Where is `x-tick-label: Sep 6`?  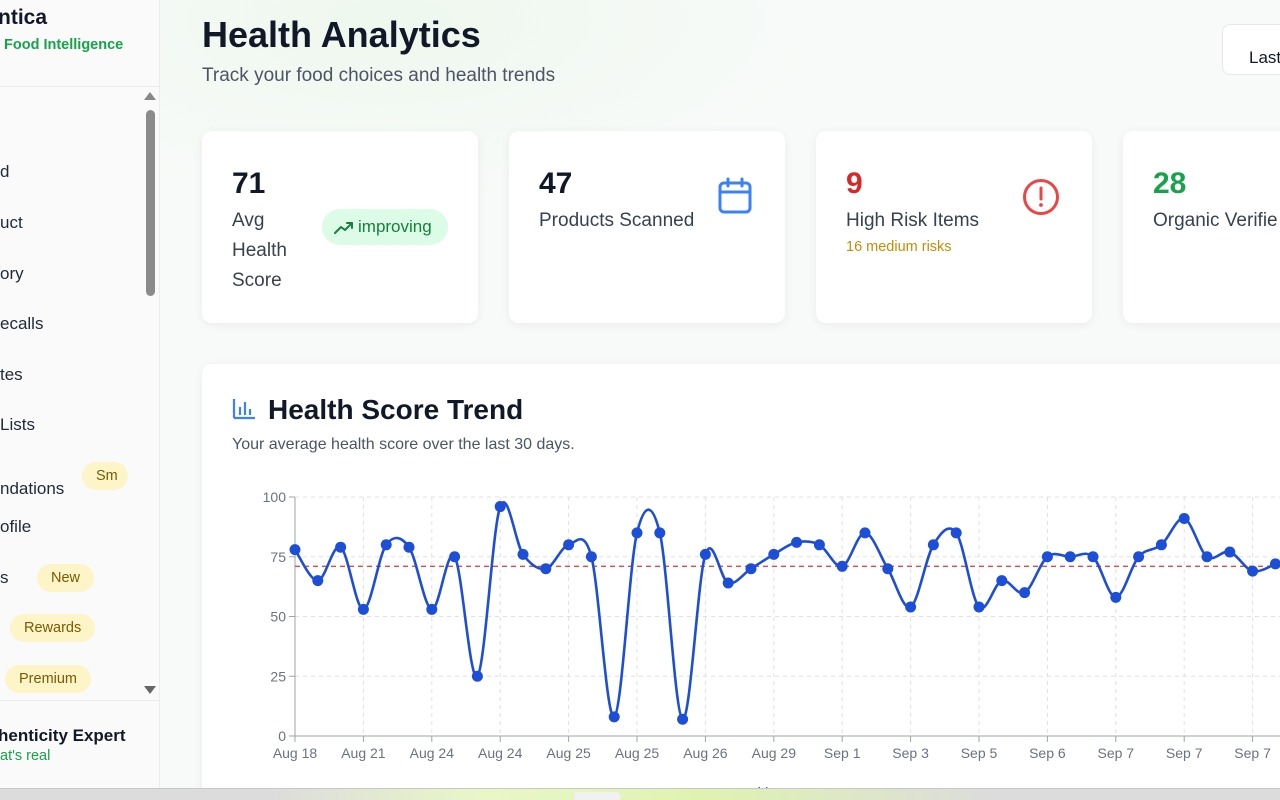
x-tick-label: Sep 6 is located at coordinates (1047, 753).